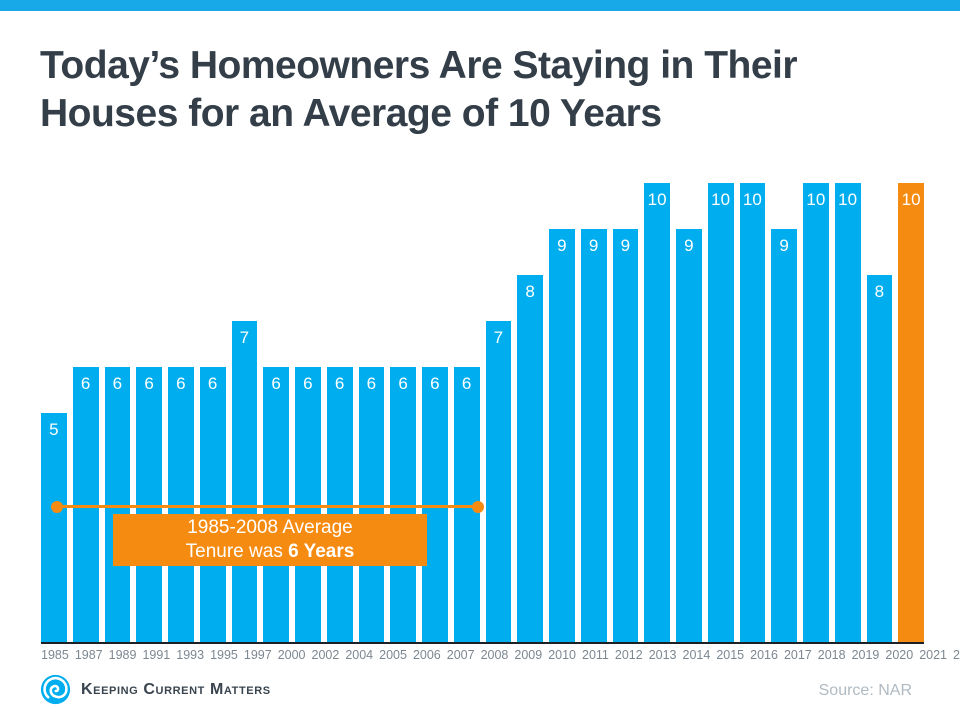 This screenshot has height=720, width=960. What do you see at coordinates (244, 481) in the screenshot?
I see `bar-1997: 7` at bounding box center [244, 481].